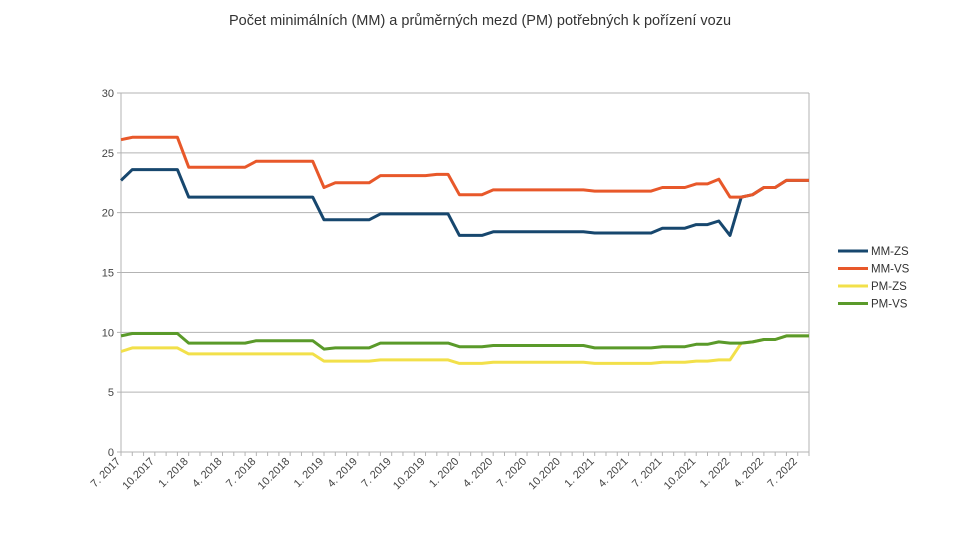 The height and width of the screenshot is (540, 960). I want to click on legend: MM-ZS MM-VS PM-ZS PM-VS, so click(874, 278).